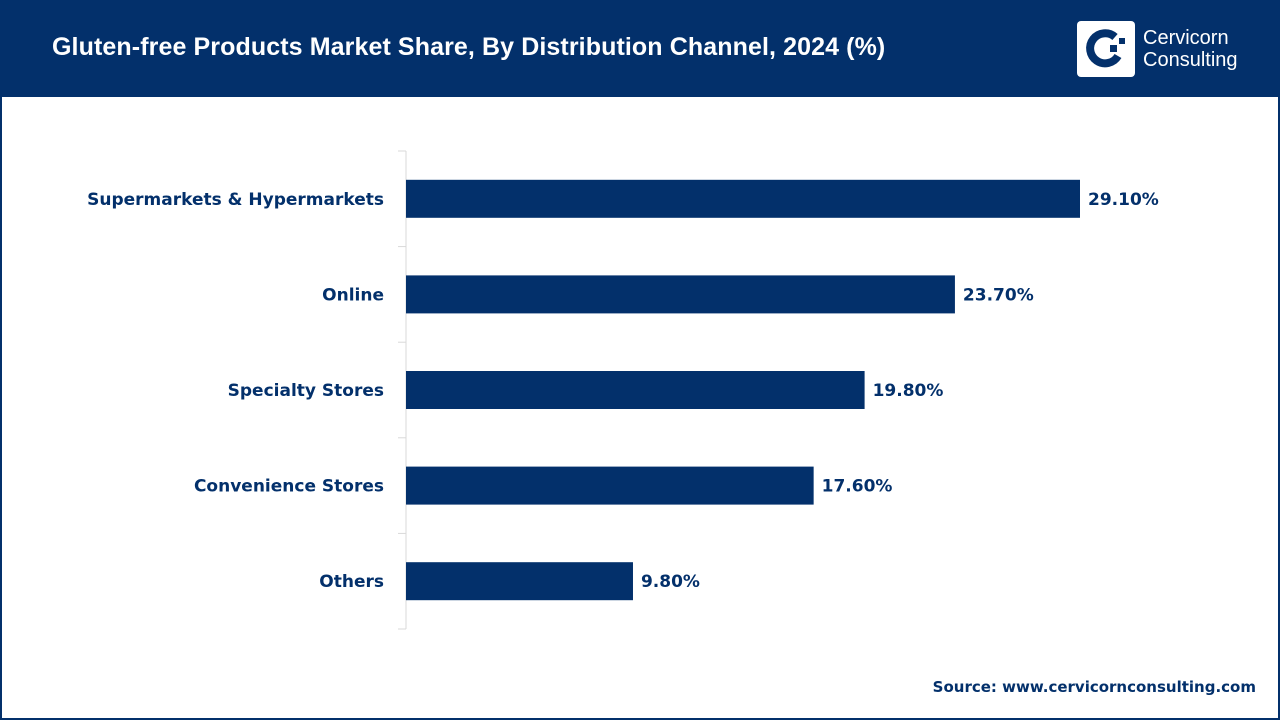  I want to click on data-label: 23.70%, so click(998, 295).